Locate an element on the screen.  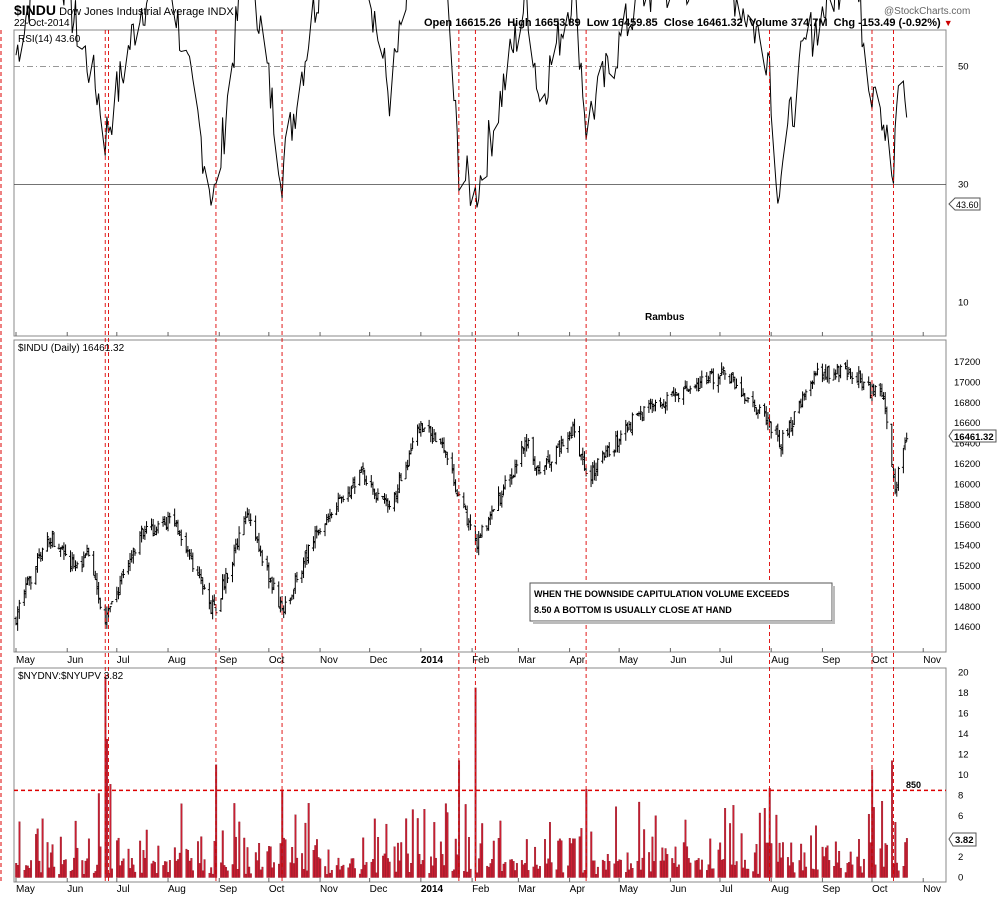
price-tick-label: 15400 is located at coordinates (967, 546).